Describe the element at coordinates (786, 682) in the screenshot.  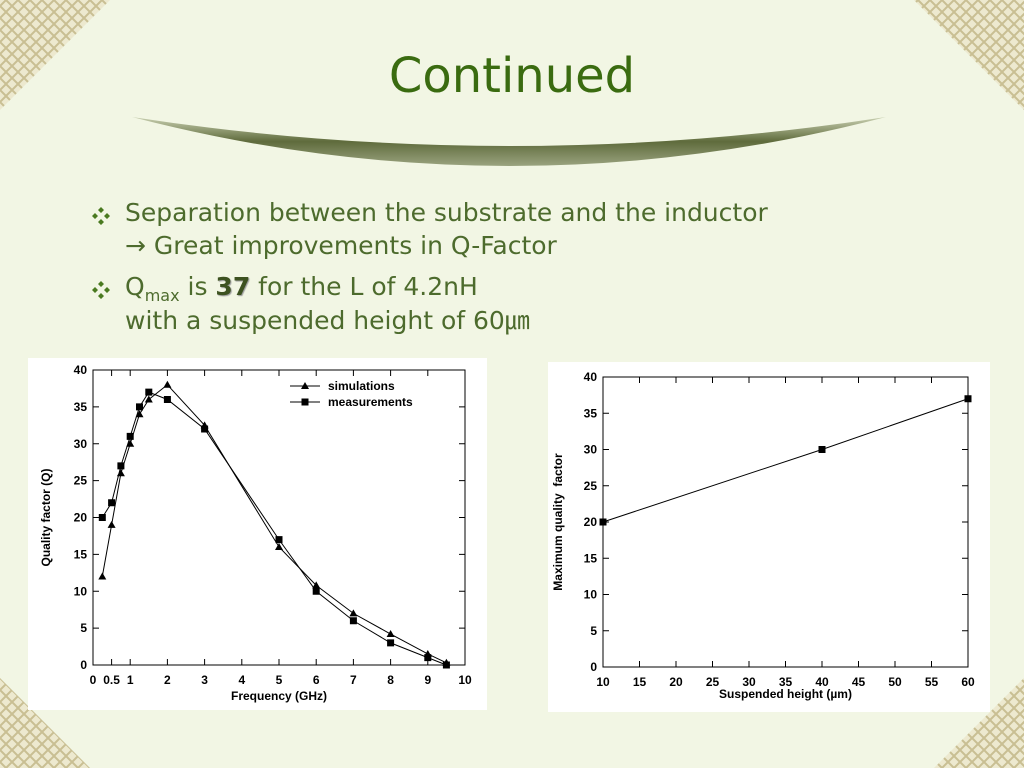
I see `x-tick-label: 35` at that location.